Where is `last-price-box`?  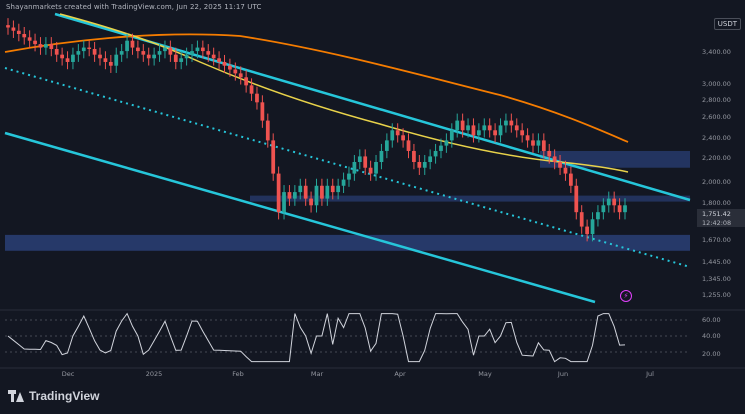
last-price-box is located at coordinates (721, 218).